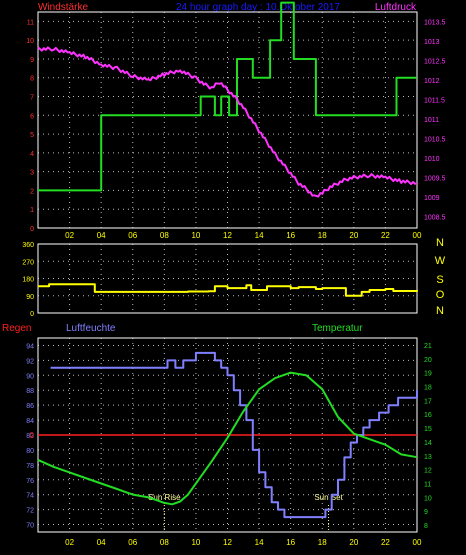  Describe the element at coordinates (428, 443) in the screenshot. I see `y-tick-label-temperatur: 14` at that location.